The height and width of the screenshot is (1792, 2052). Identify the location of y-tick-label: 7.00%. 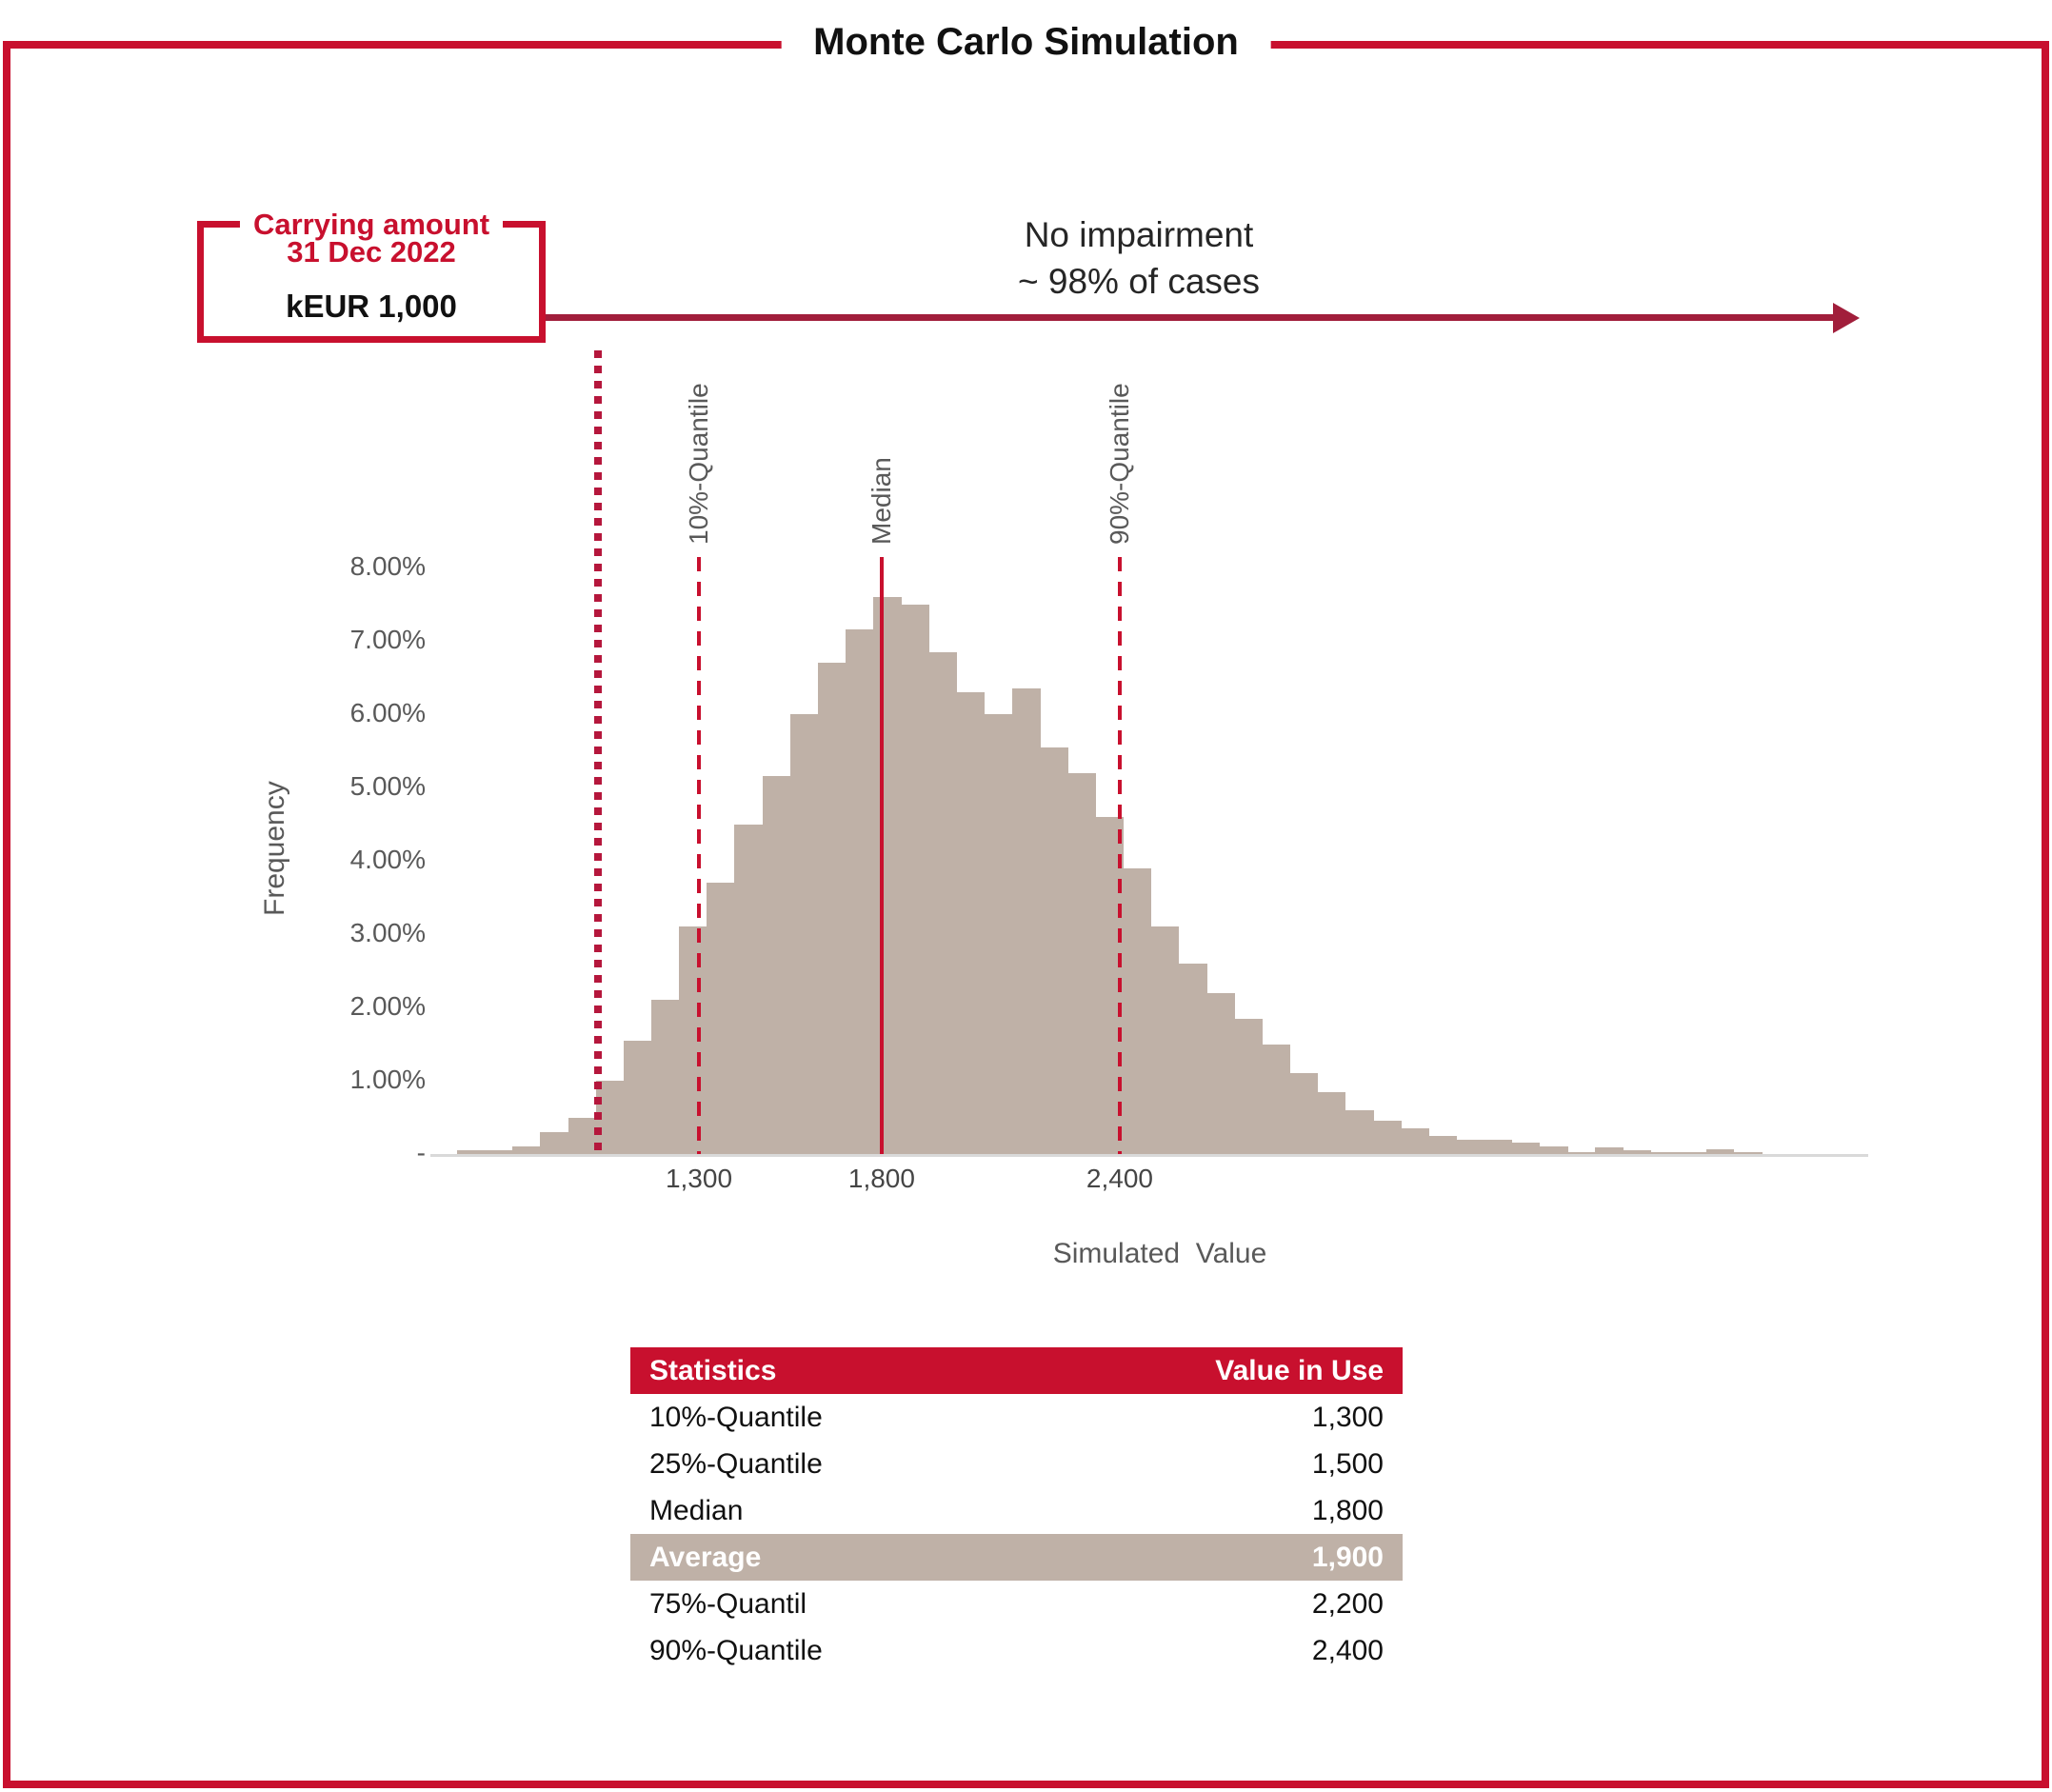
(387, 639).